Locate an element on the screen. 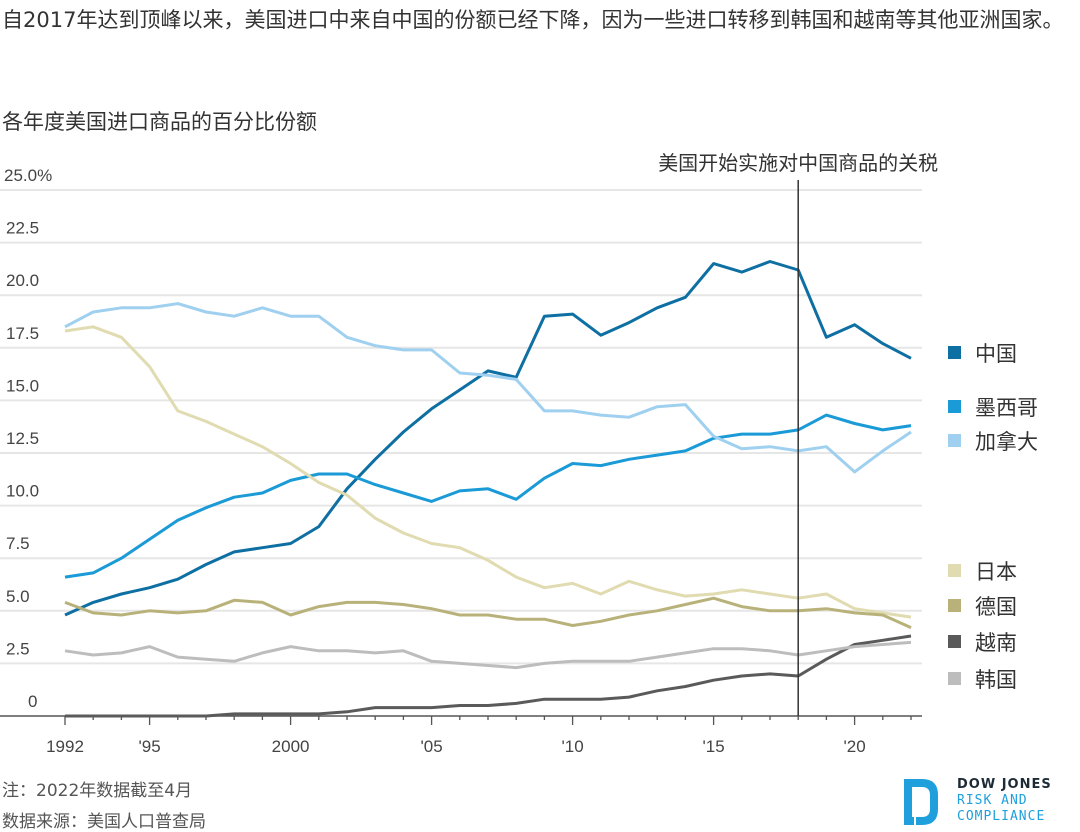  y-tick-label: 20.0 is located at coordinates (22, 280).